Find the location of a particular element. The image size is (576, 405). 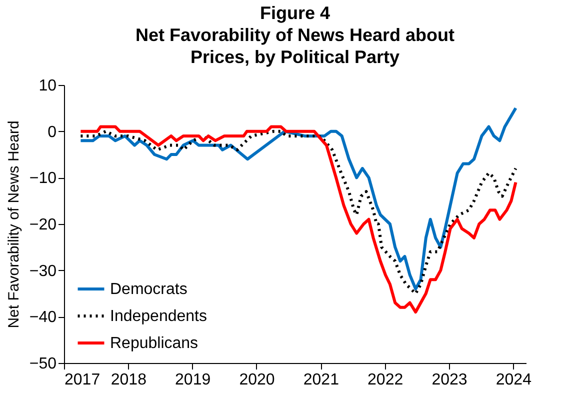

x-tick-label: 2017 is located at coordinates (82, 380).